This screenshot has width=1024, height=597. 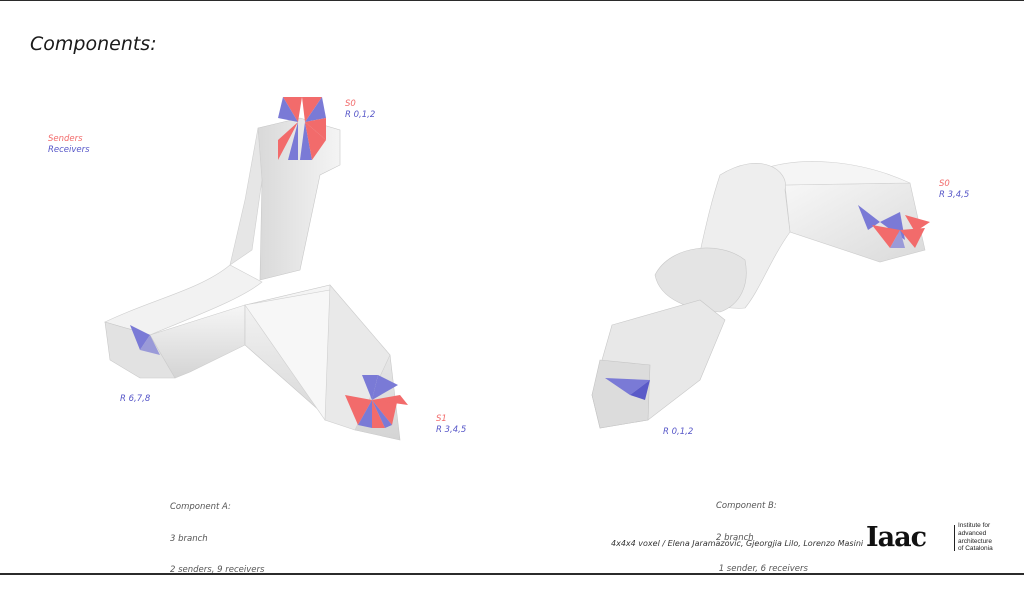 What do you see at coordinates (512, 0) in the screenshot?
I see `top-border` at bounding box center [512, 0].